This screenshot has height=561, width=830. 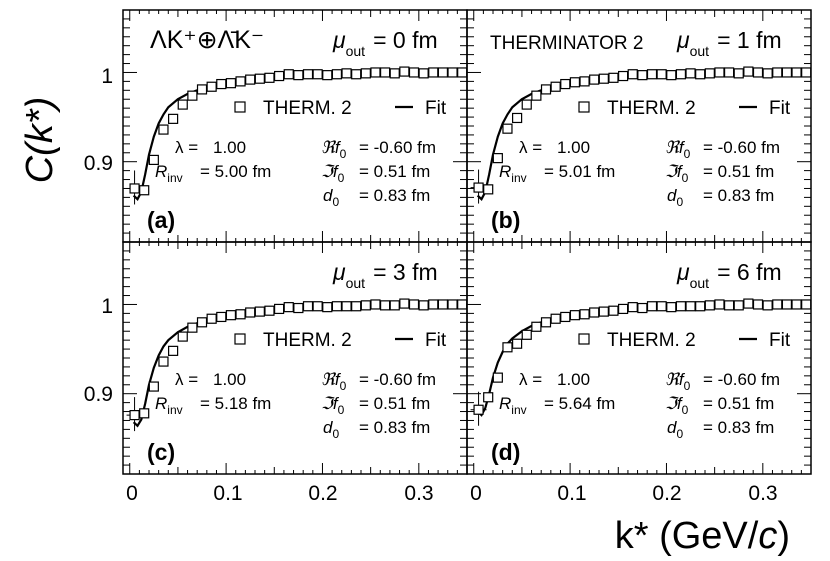 What do you see at coordinates (783, 536) in the screenshot?
I see `x-axis-title-close: )` at bounding box center [783, 536].